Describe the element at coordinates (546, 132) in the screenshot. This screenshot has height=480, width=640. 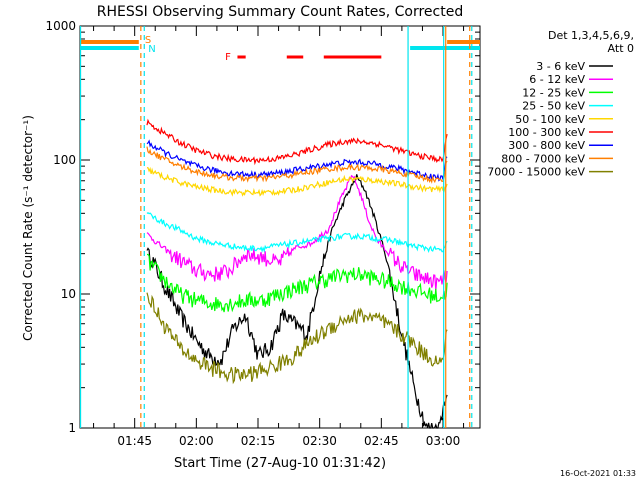
I see `legend-label-6: 100 - 300 keV` at that location.